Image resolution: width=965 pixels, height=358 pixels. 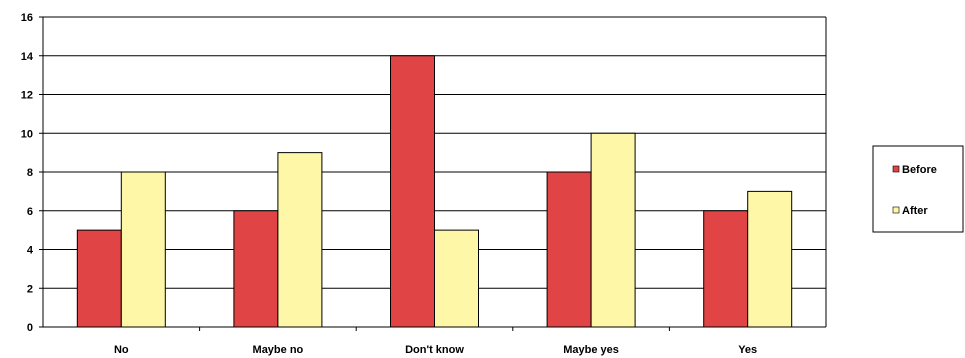 What do you see at coordinates (27, 96) in the screenshot?
I see `y-tick-label: 12` at bounding box center [27, 96].